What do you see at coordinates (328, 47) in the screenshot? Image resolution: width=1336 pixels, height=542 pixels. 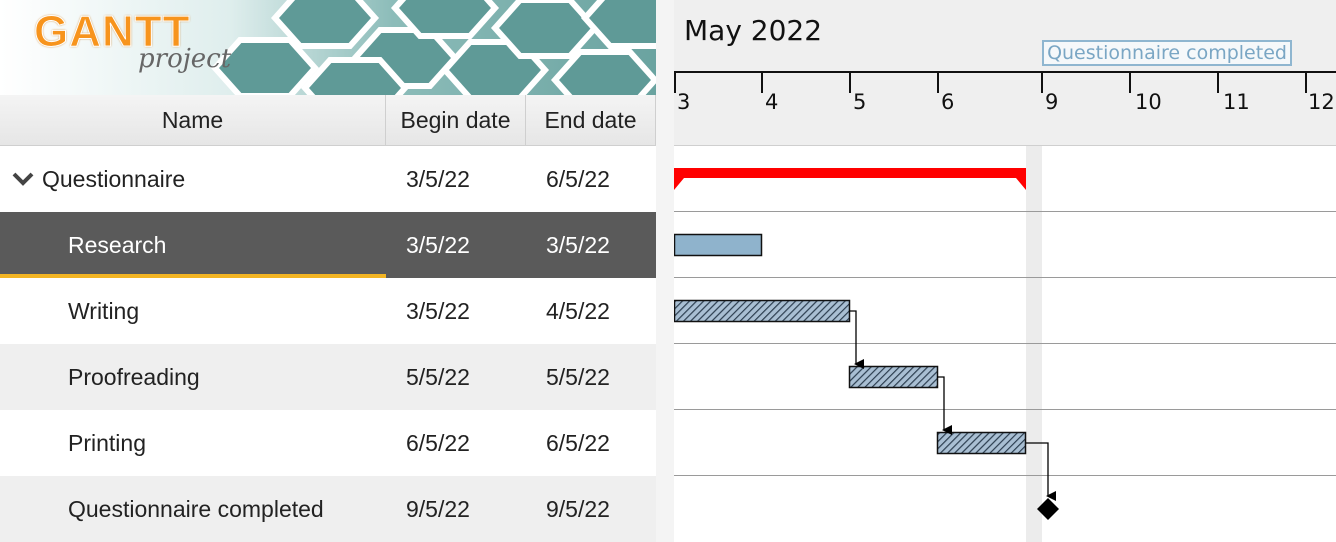 I see `logo-banner: GANTT project` at bounding box center [328, 47].